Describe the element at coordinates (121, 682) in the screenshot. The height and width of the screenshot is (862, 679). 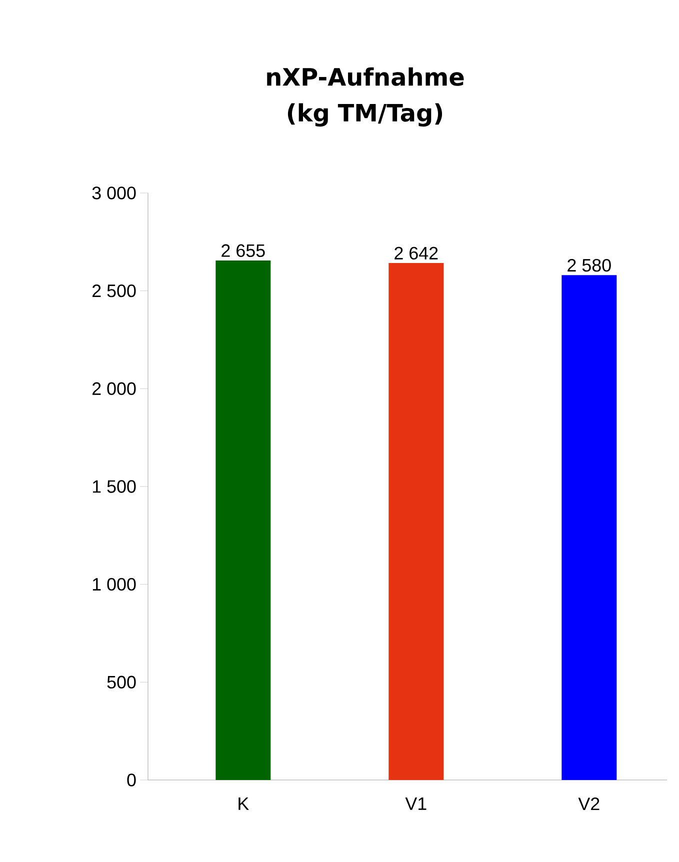
I see `y-tick-label: 500` at that location.